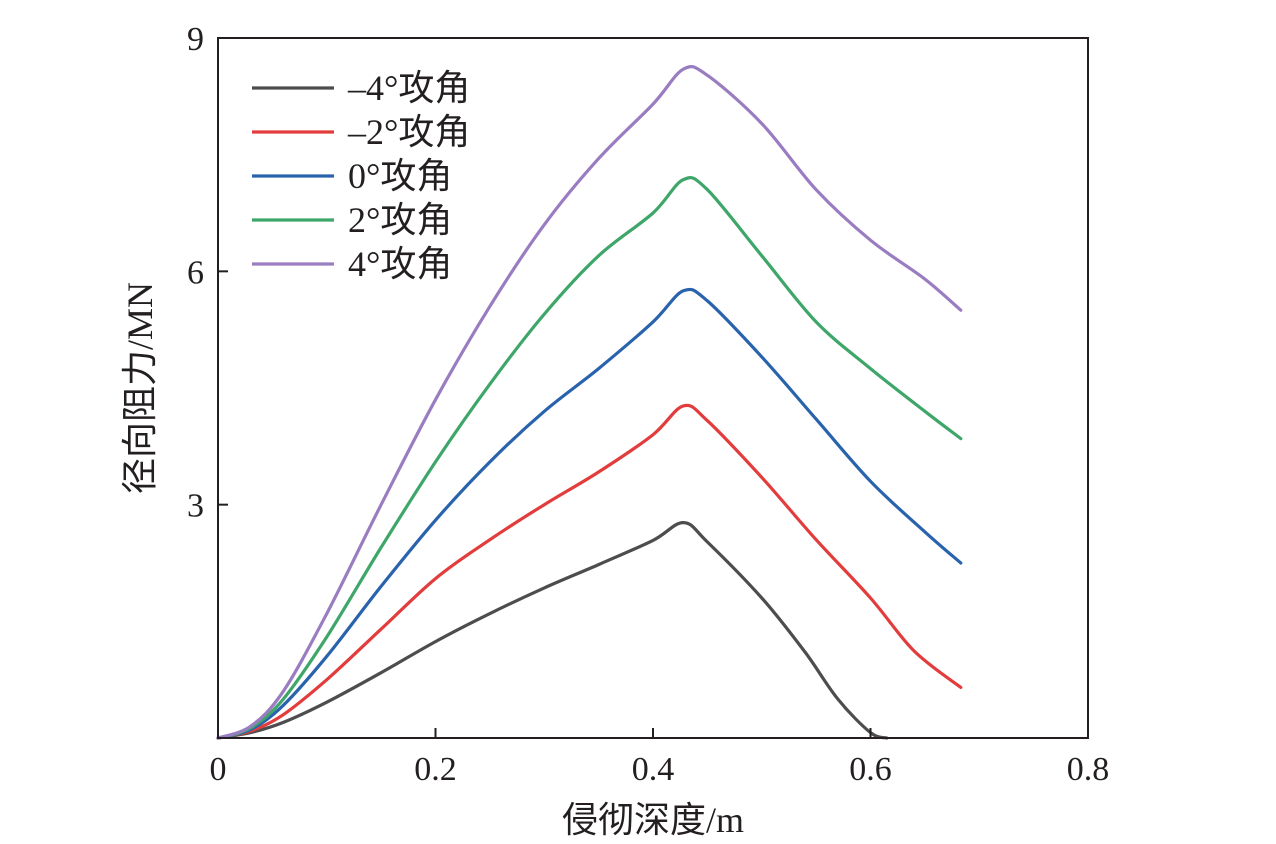  I want to click on y-tick-label: 3, so click(195, 506).